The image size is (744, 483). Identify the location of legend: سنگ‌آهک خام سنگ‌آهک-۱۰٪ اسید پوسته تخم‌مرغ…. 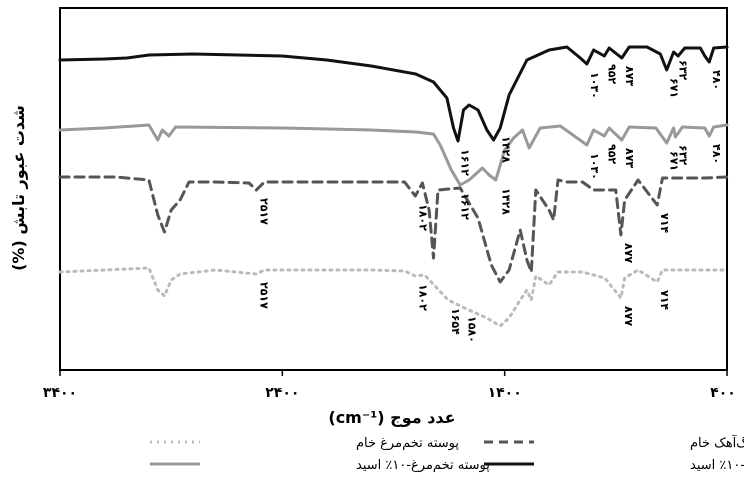
(447, 453).